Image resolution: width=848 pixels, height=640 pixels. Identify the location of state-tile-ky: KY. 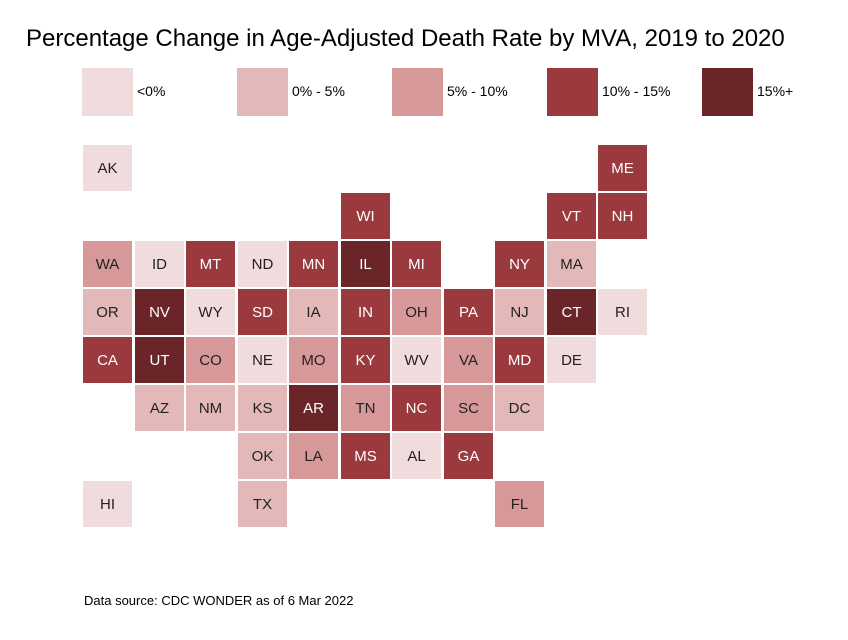
(365, 360).